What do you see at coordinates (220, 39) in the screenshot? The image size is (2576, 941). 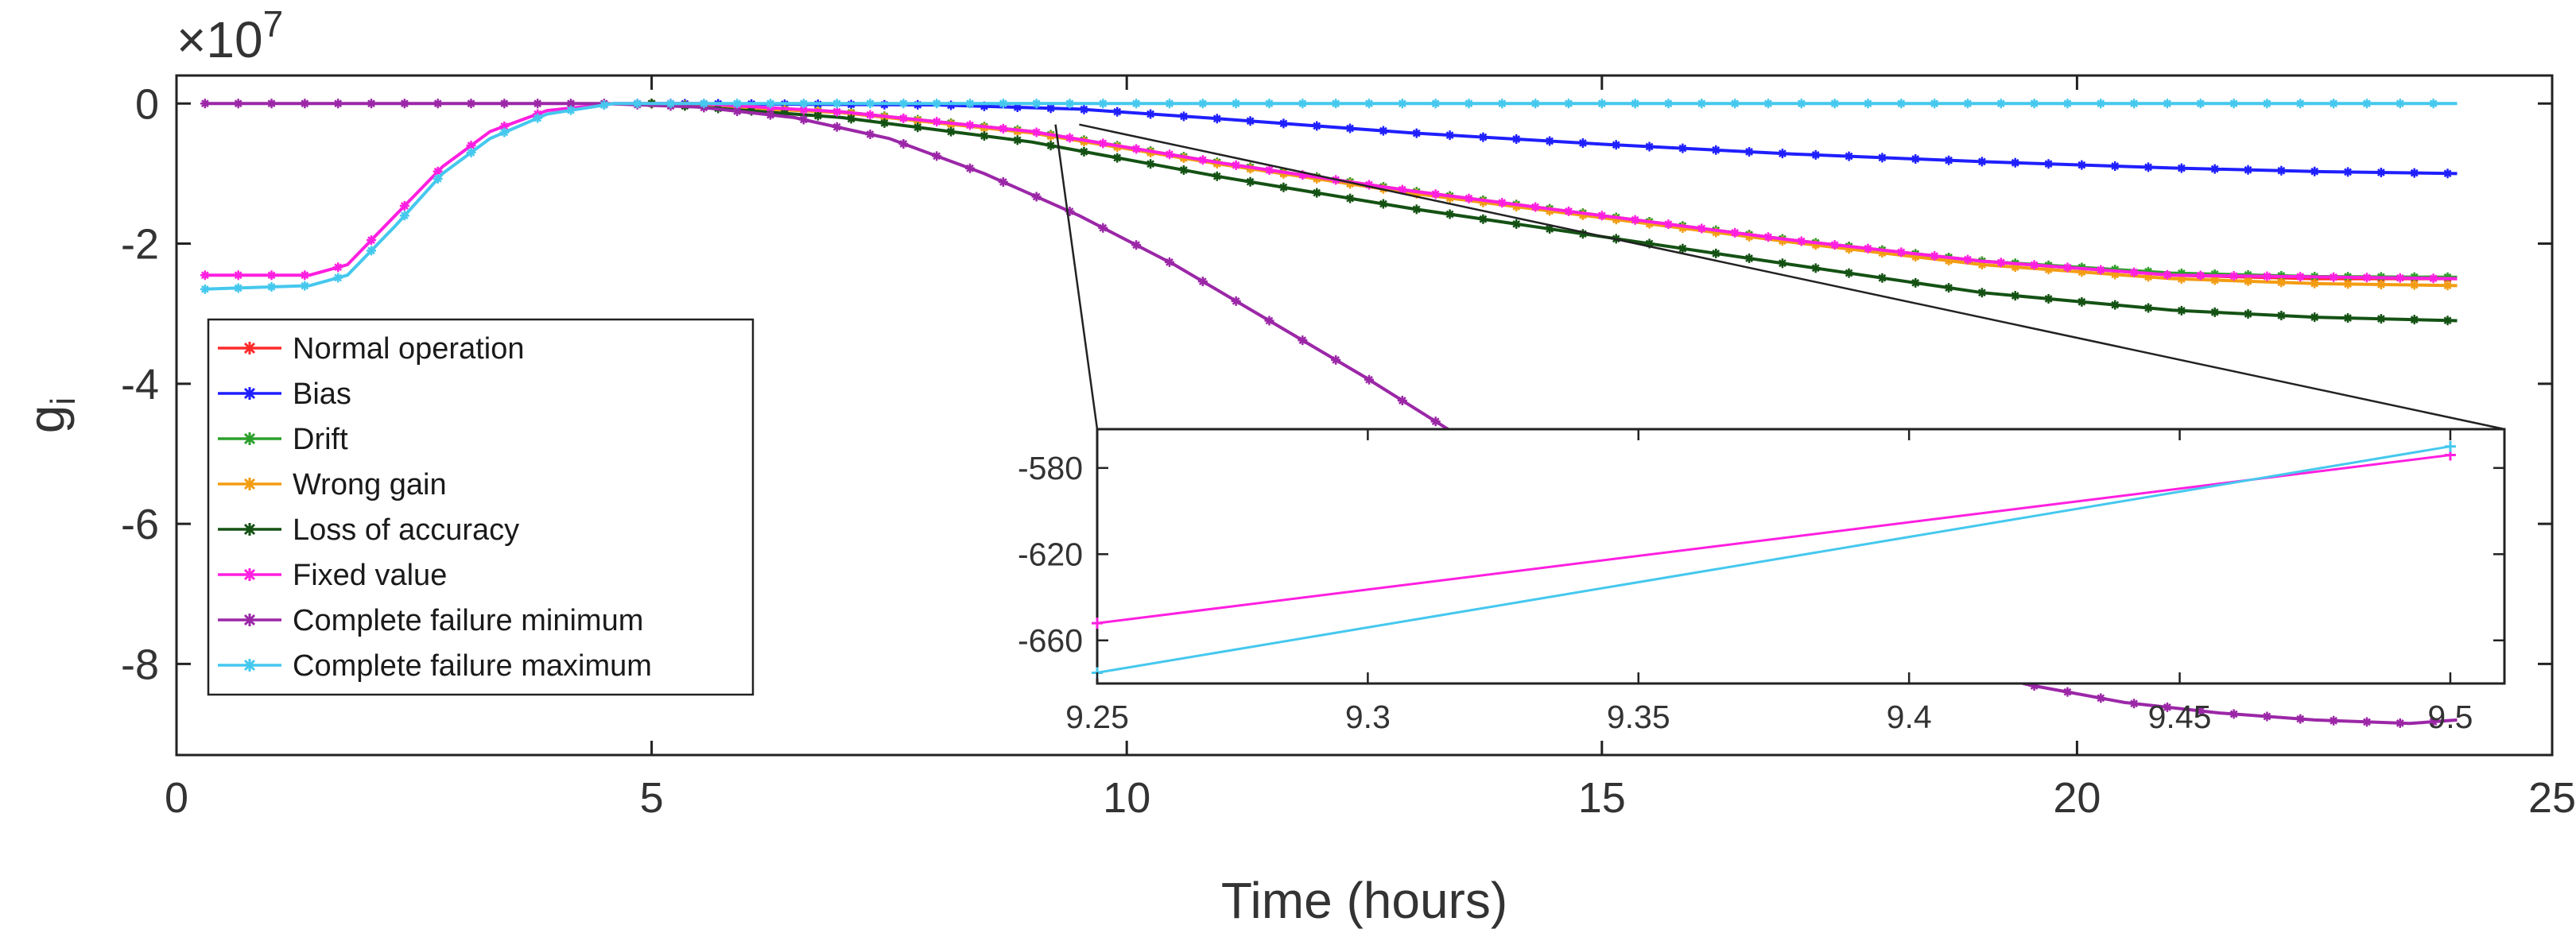 I see `y-exponent-base: ×10` at bounding box center [220, 39].